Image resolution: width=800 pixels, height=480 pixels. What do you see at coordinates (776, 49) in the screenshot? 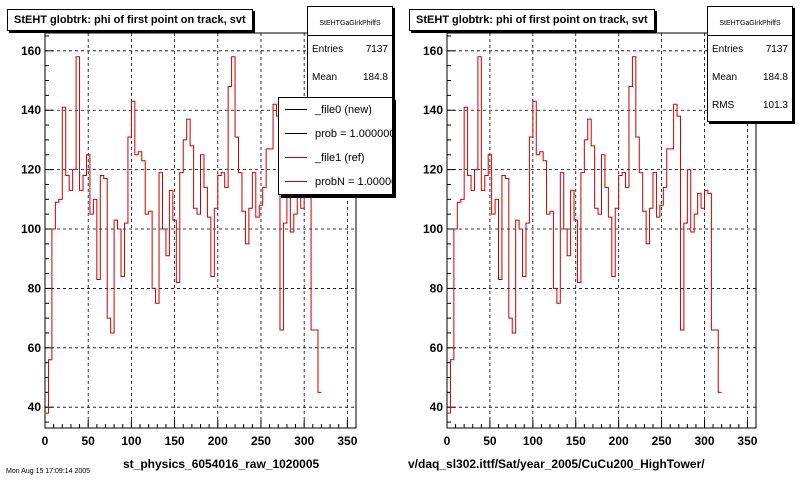
I see `right-stats-entries-value: 7137` at bounding box center [776, 49].